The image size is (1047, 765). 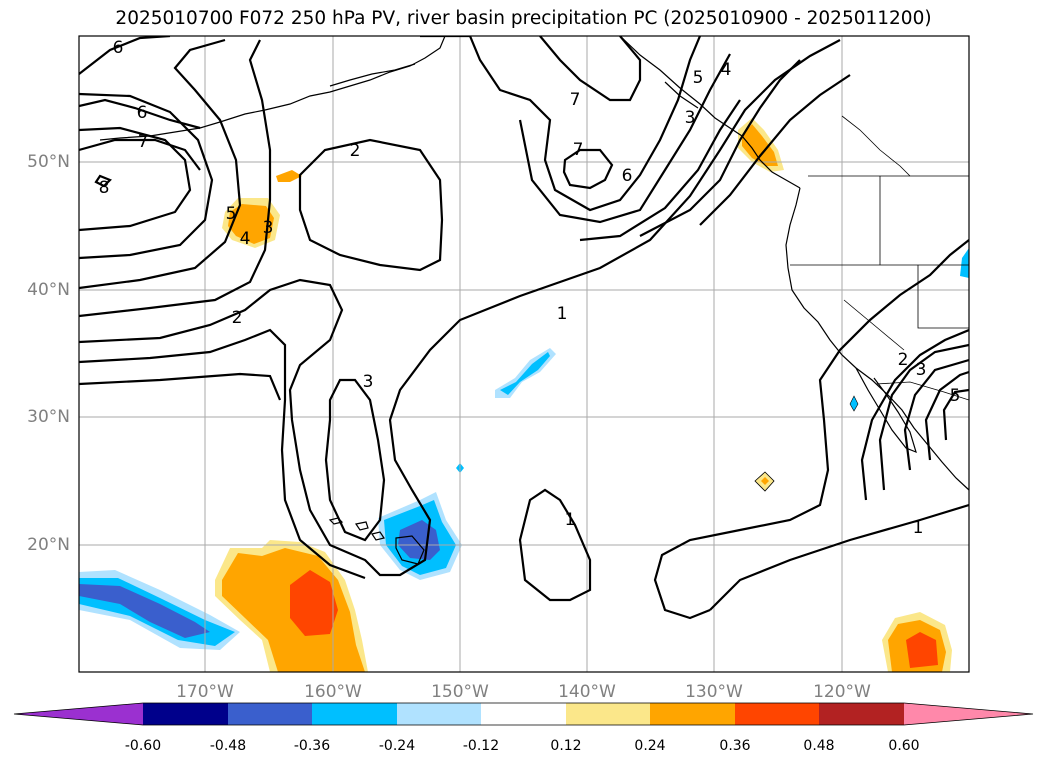 What do you see at coordinates (228, 746) in the screenshot?
I see `colorbar-tick-label: -0.48` at bounding box center [228, 746].